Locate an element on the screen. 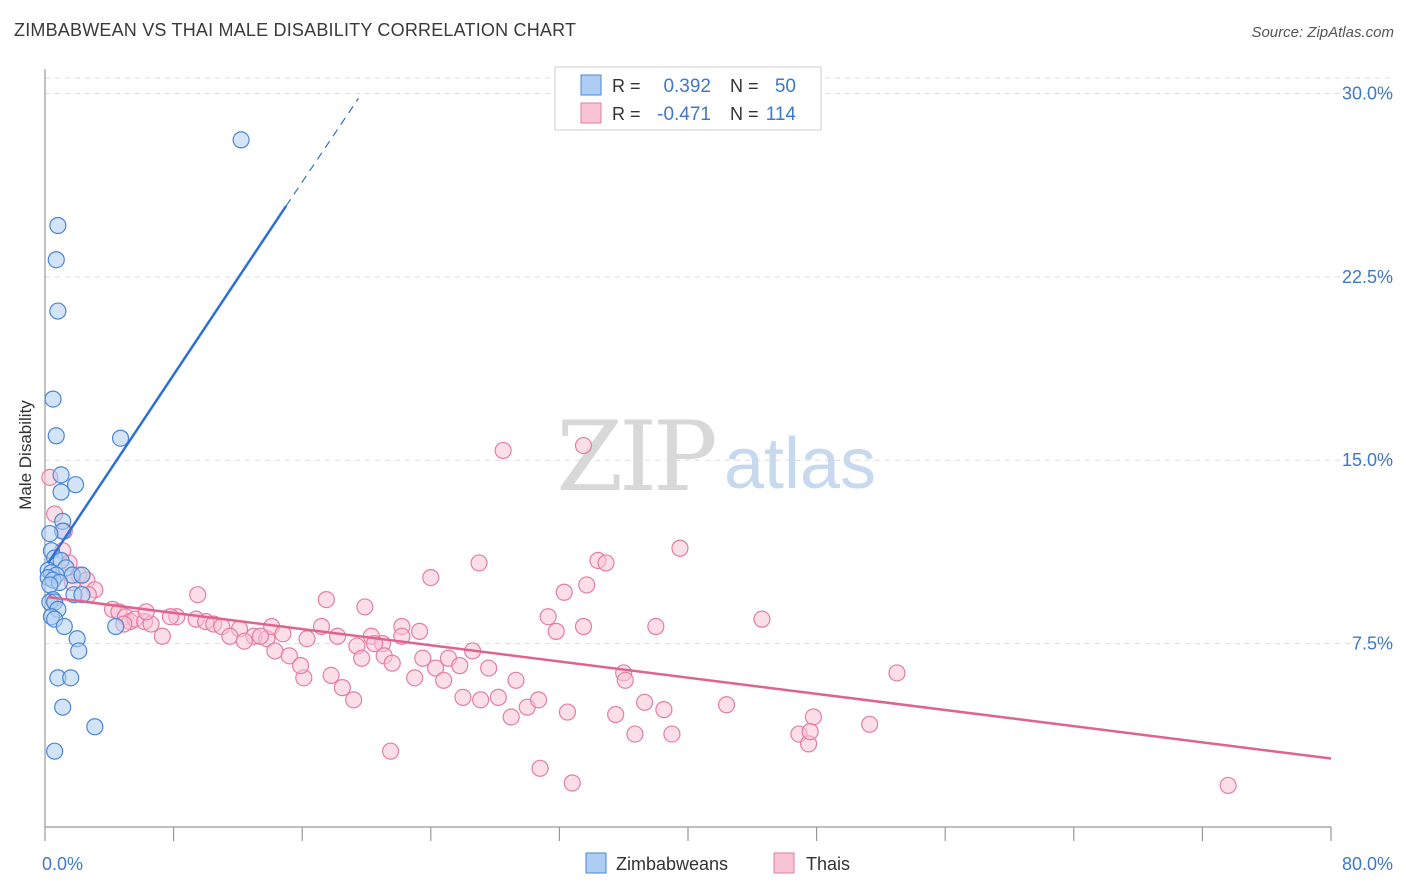  zimbabweans-trend-extension is located at coordinates (322, 152).